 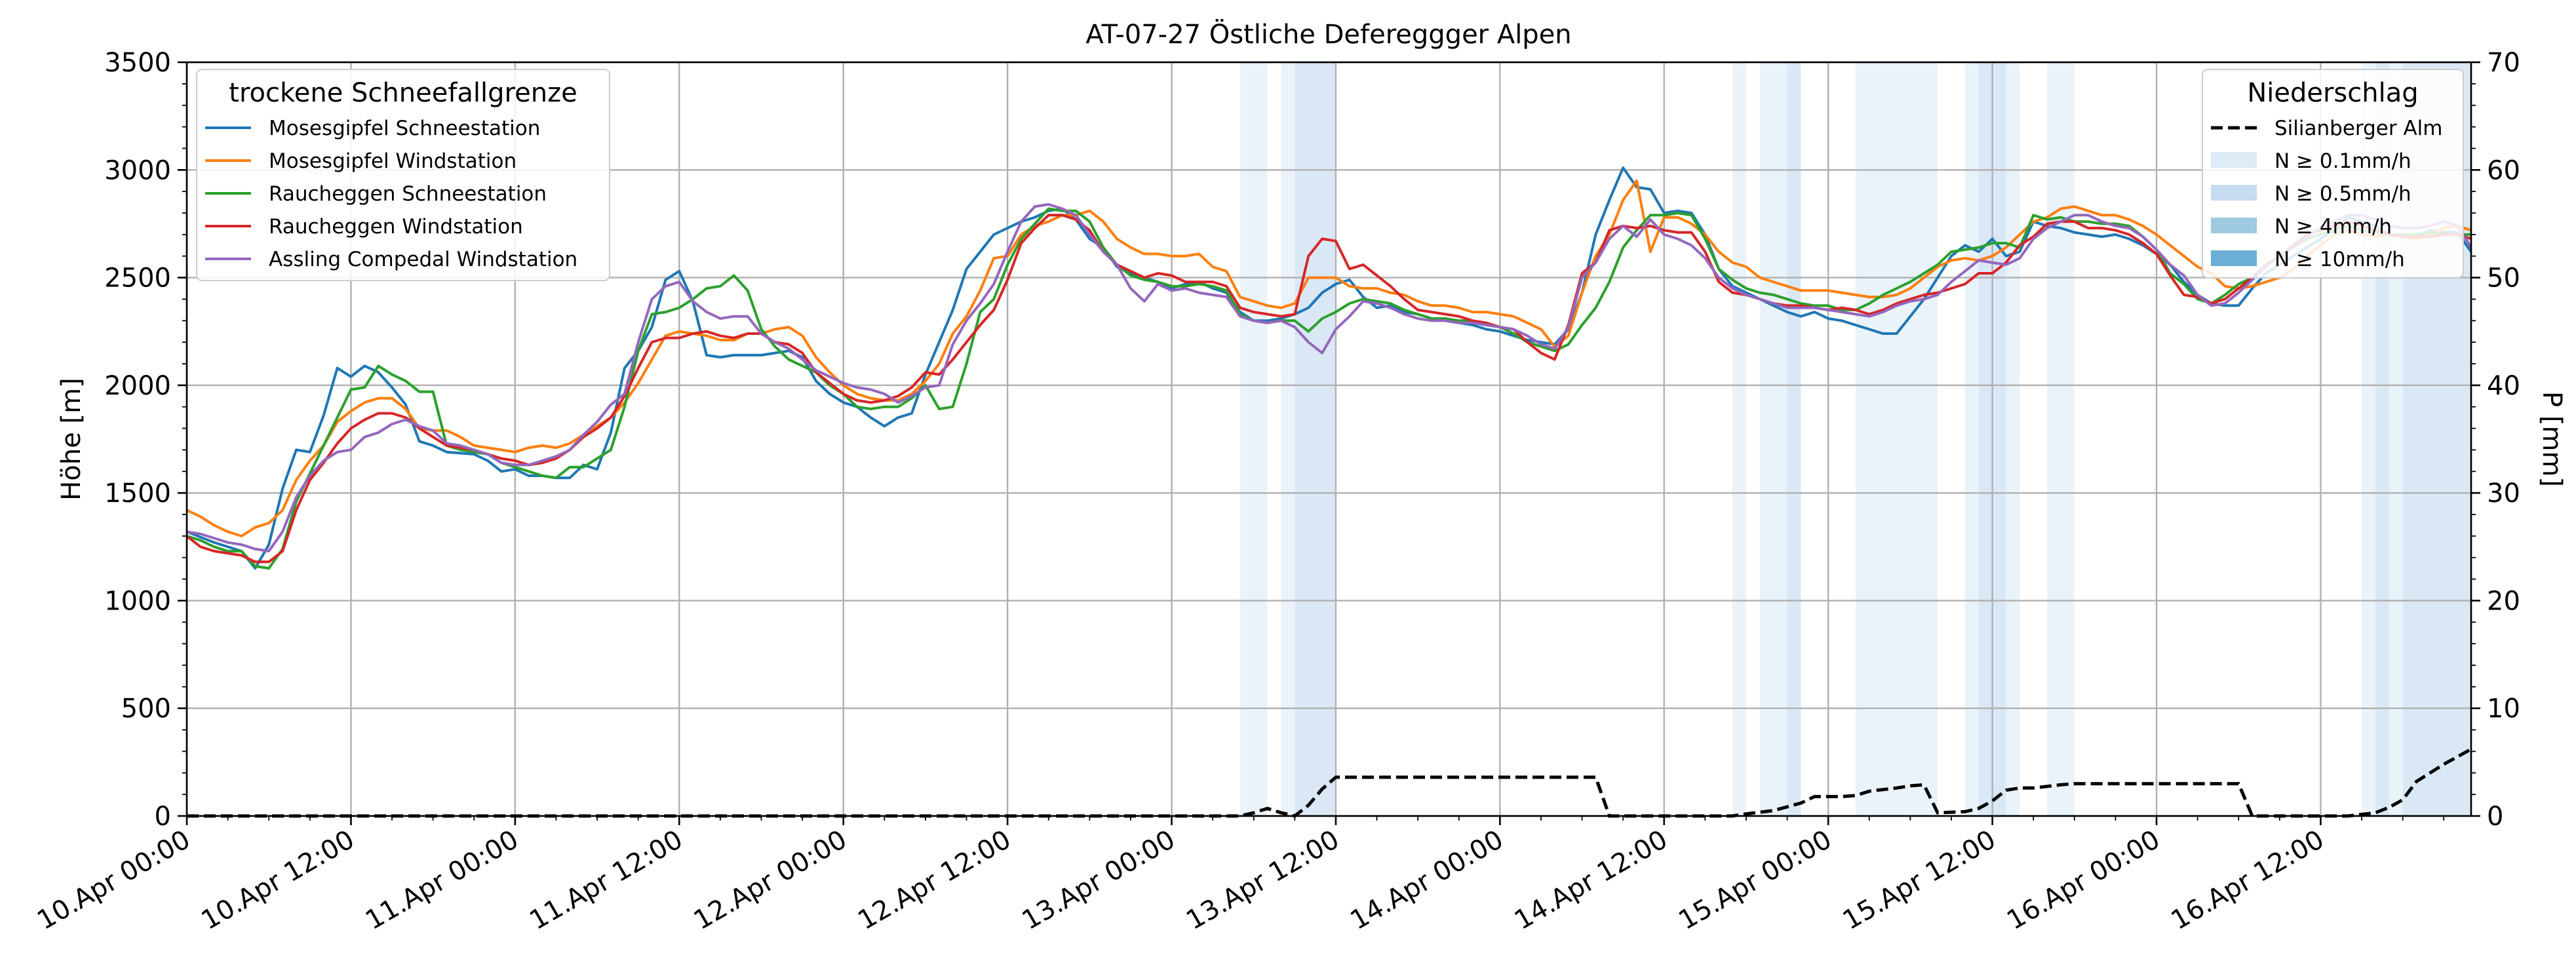 What do you see at coordinates (404, 128) in the screenshot?
I see `legend-label: Mosesgipfel Schneestation` at bounding box center [404, 128].